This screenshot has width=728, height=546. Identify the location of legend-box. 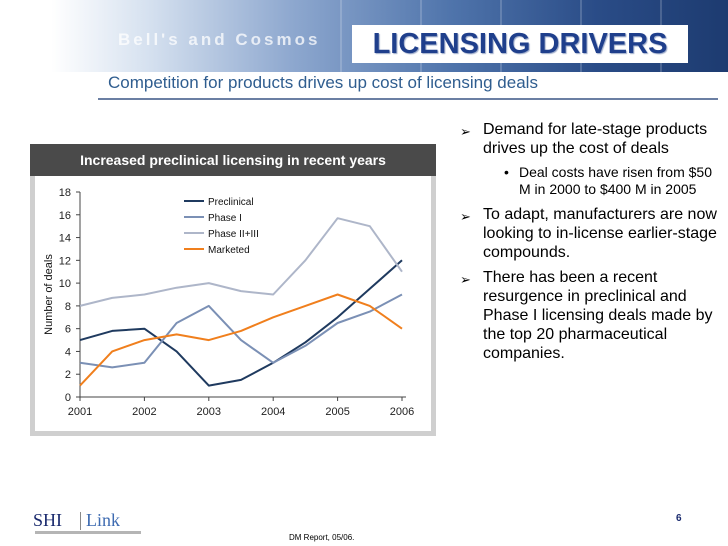
(228, 221).